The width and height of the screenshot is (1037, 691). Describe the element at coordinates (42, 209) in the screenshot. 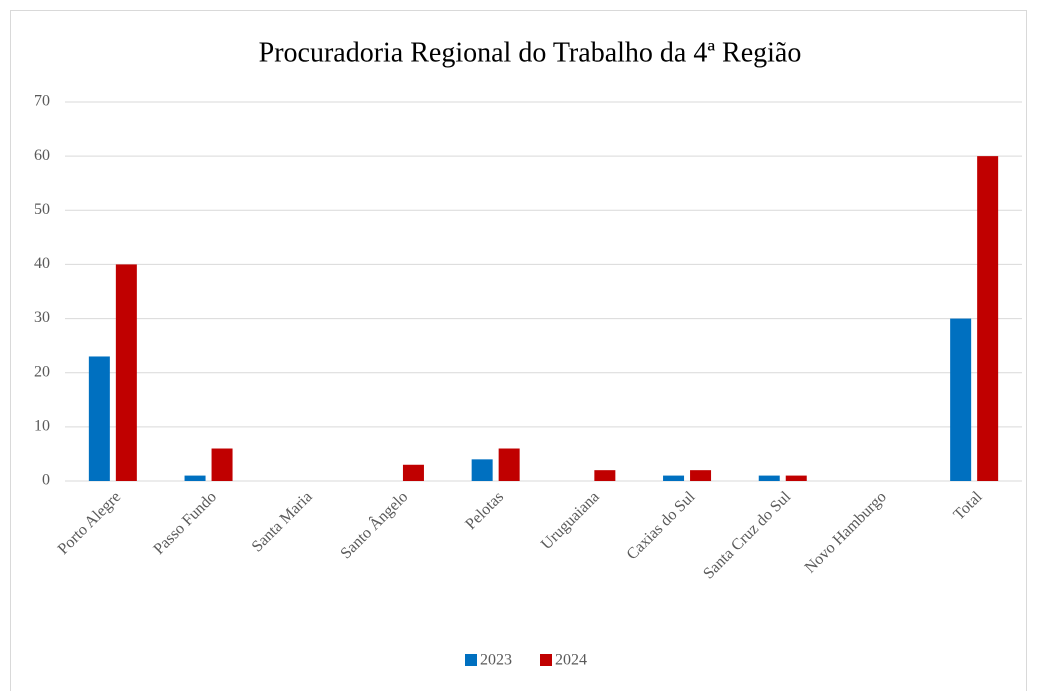

I see `y-tick-label: 50` at that location.